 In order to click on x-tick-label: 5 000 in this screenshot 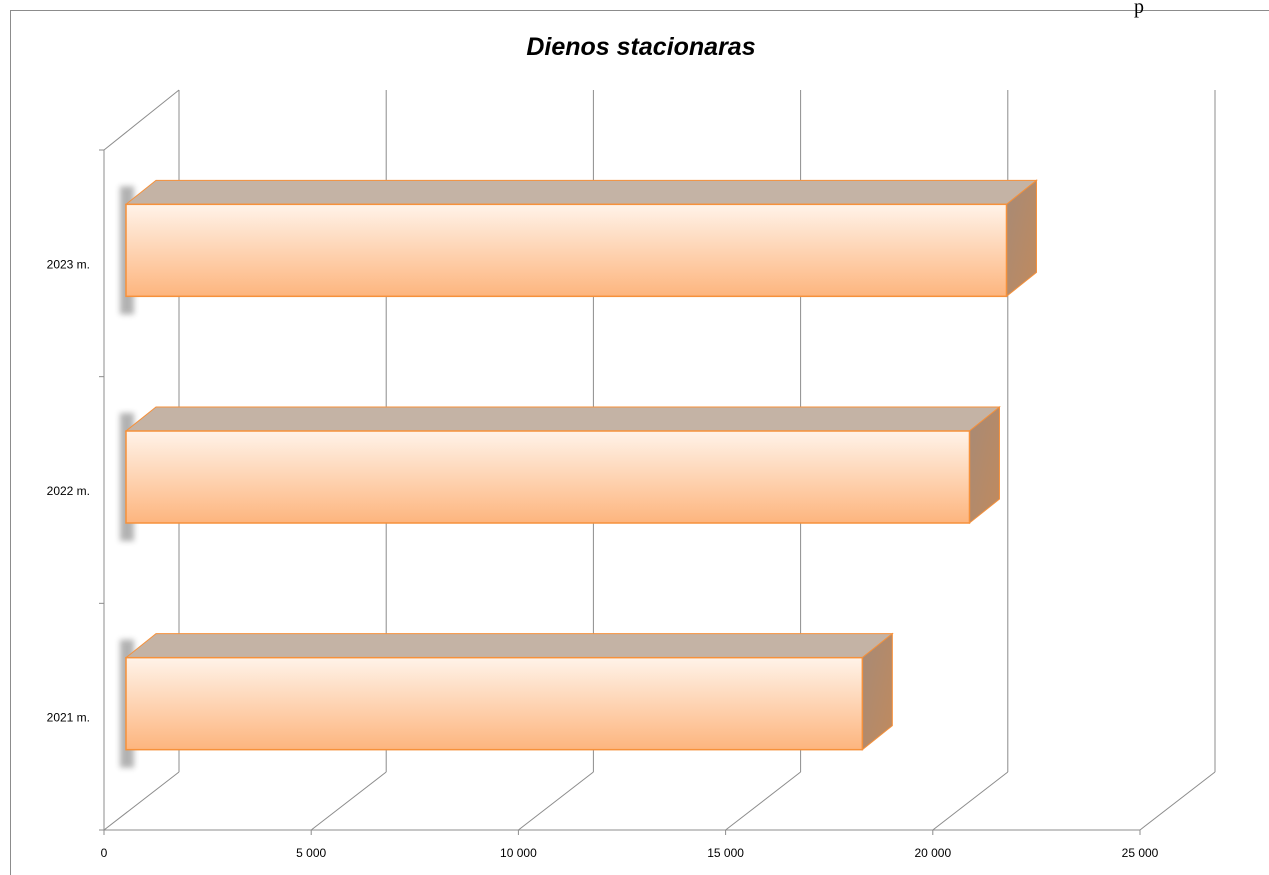, I will do `click(311, 853)`.